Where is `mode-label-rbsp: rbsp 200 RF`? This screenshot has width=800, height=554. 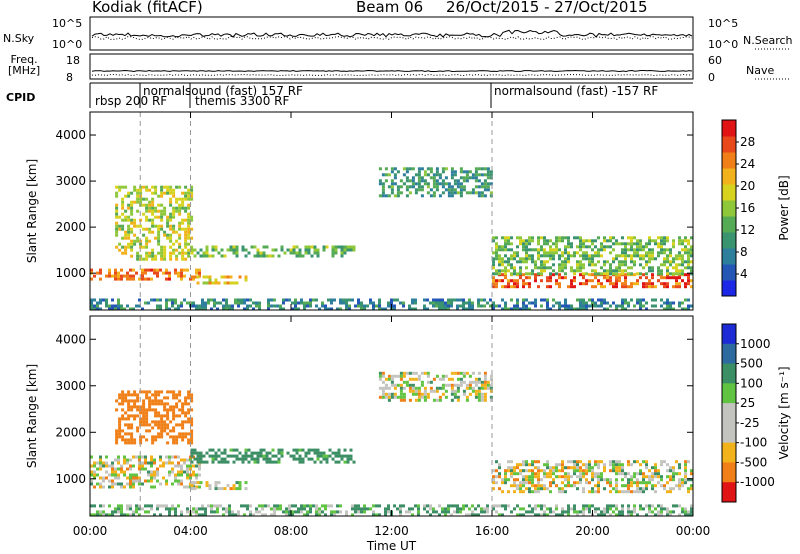
mode-label-rbsp: rbsp 200 RF is located at coordinates (131, 101).